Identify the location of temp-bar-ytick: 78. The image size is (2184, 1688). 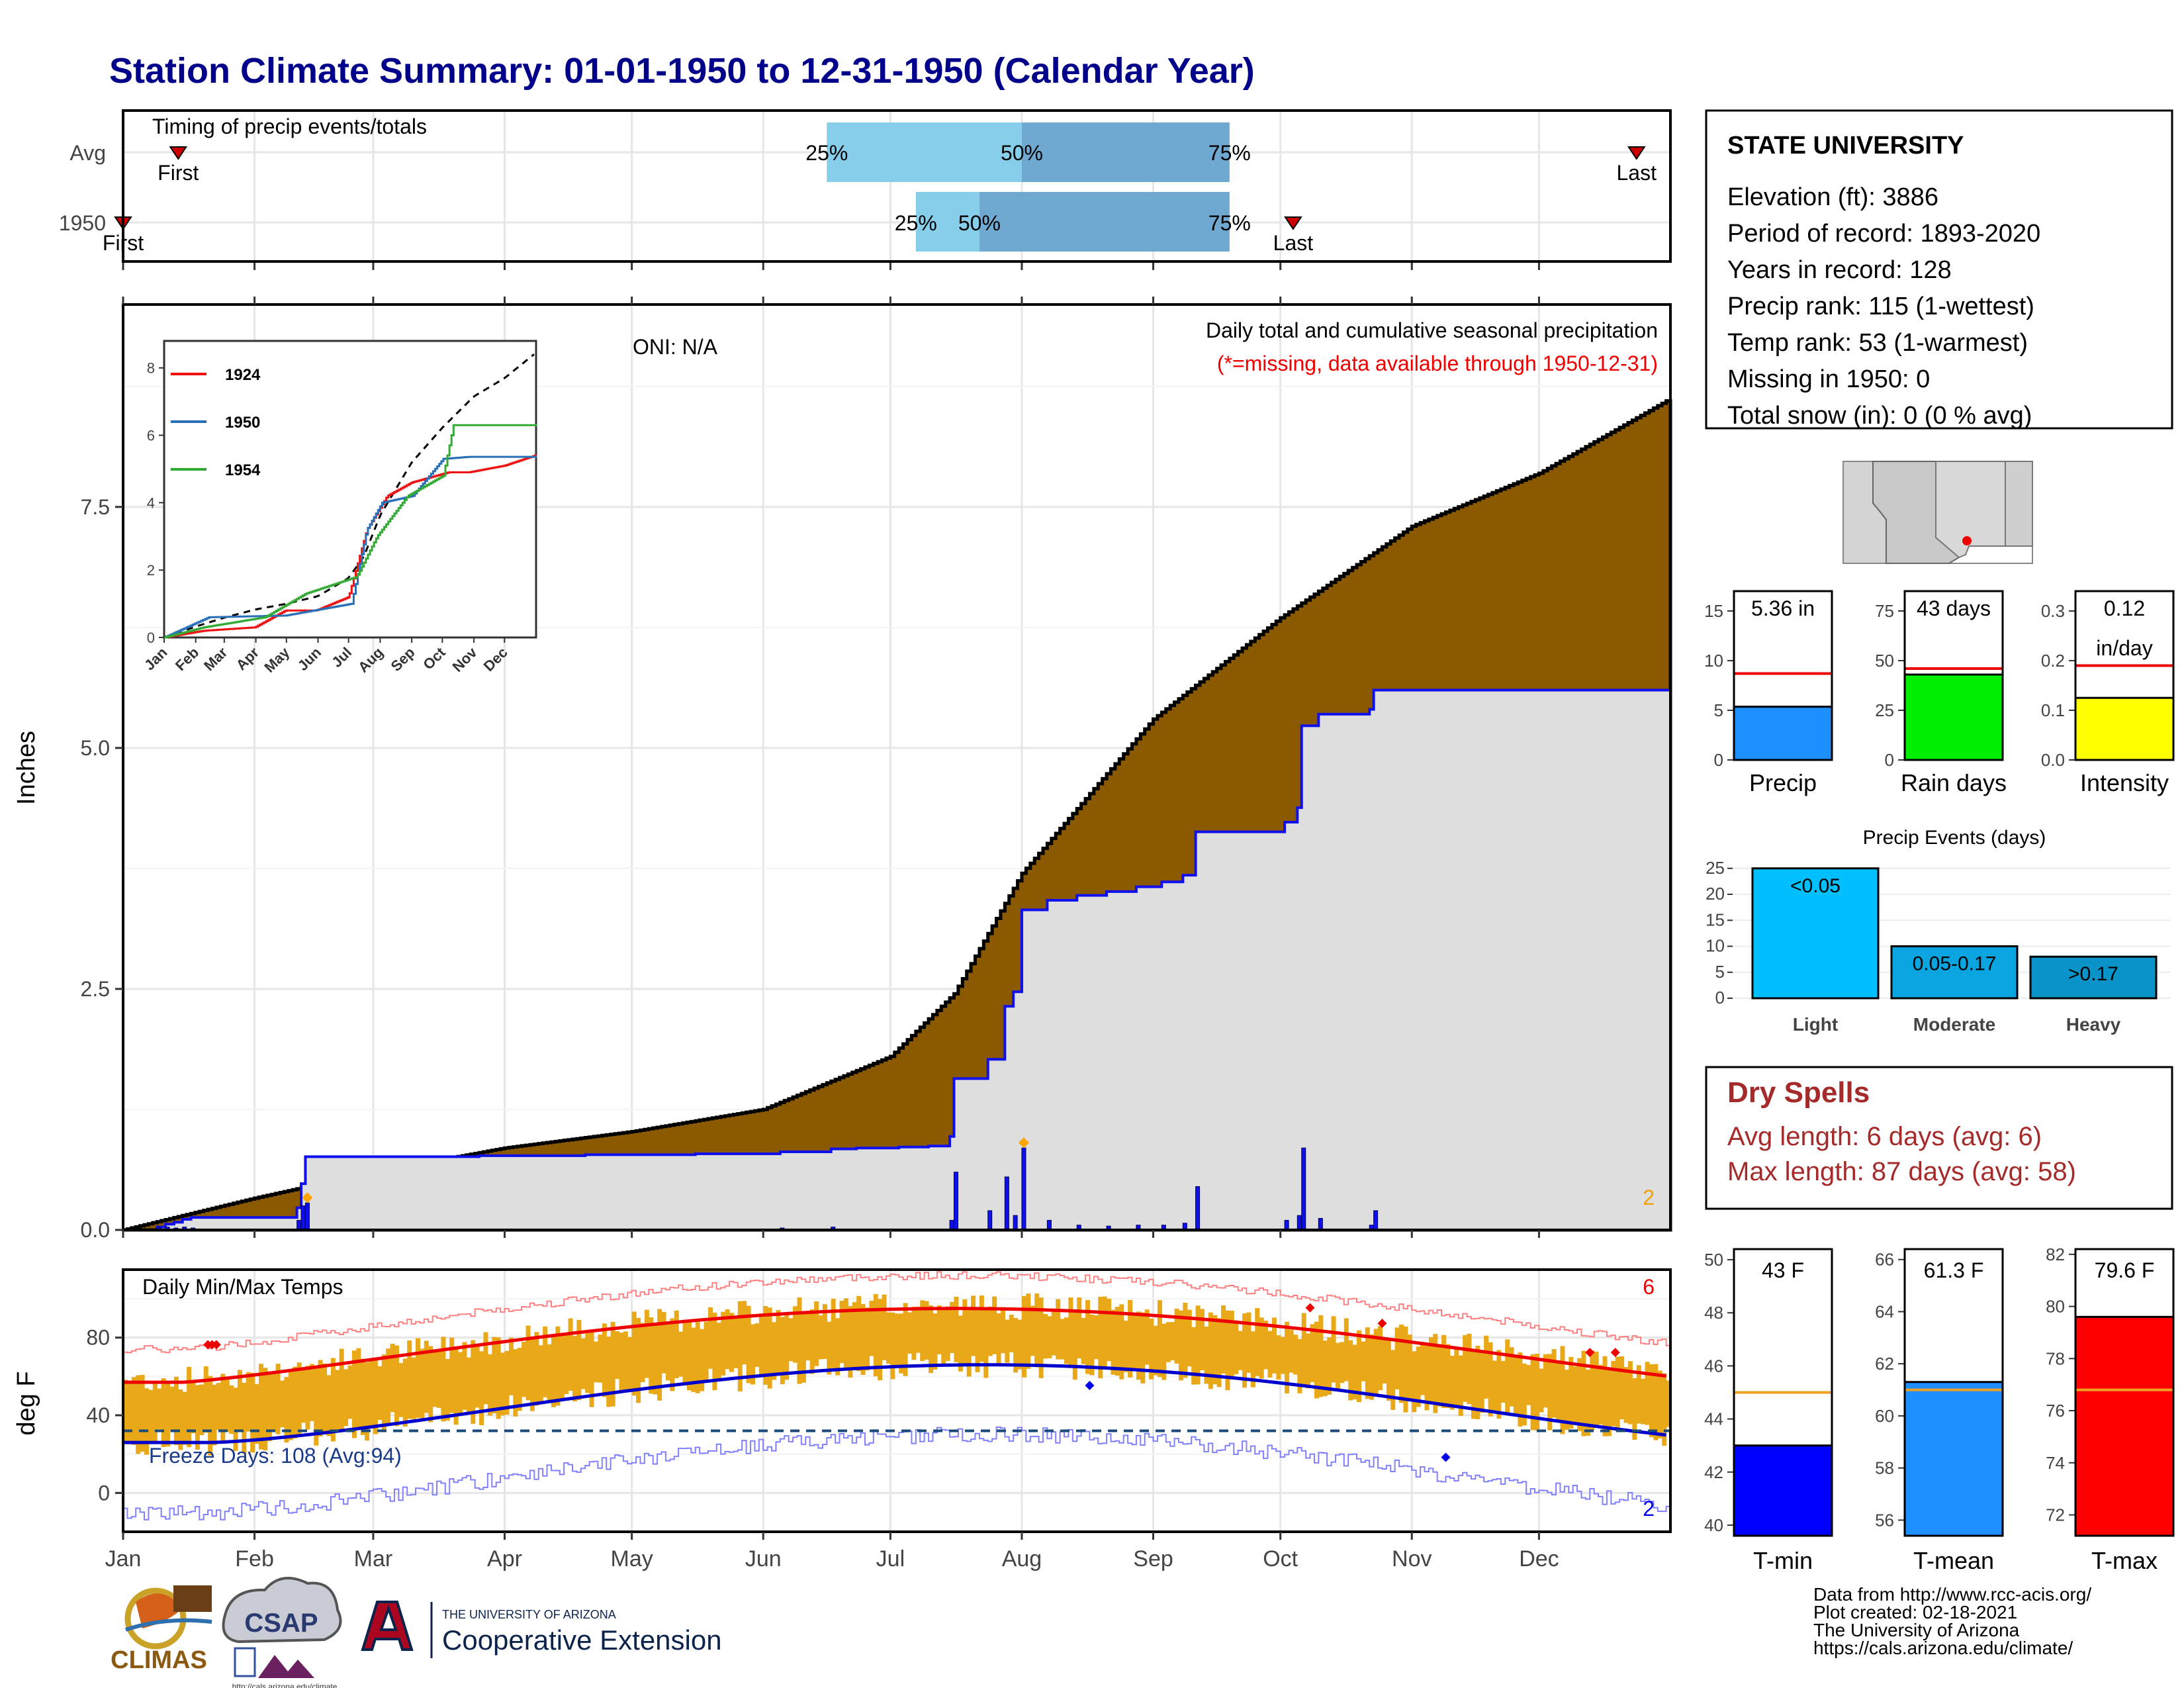
(2055, 1358).